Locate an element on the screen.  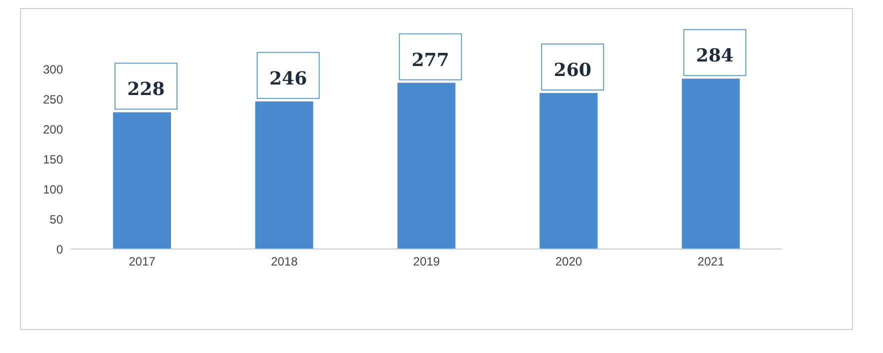
x-tick-label: 2021 is located at coordinates (711, 261).